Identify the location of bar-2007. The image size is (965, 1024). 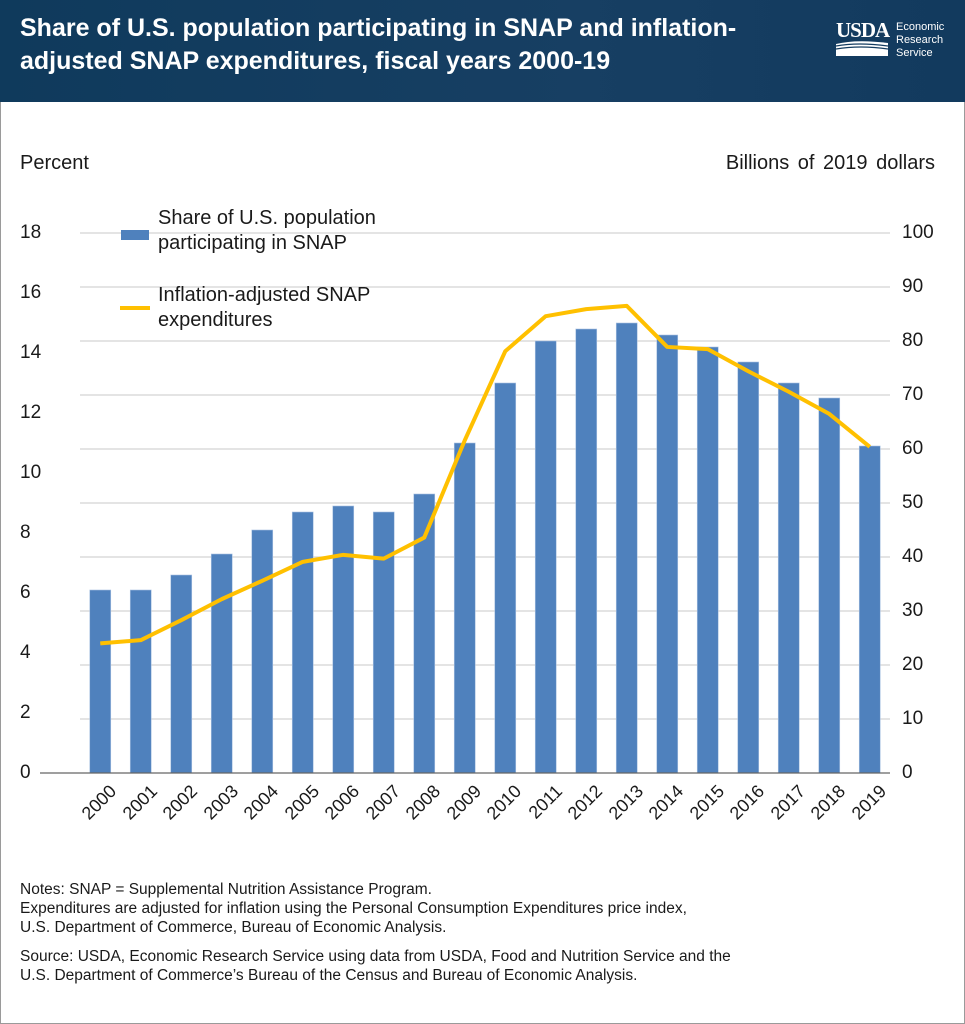
(383, 642).